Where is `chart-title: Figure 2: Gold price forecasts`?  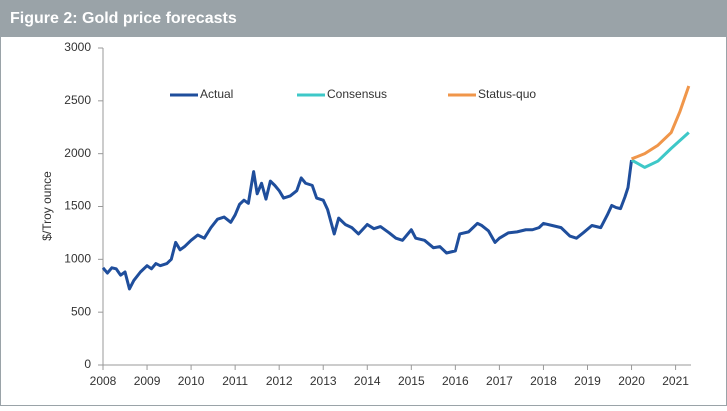
chart-title: Figure 2: Gold price forecasts is located at coordinates (123, 18).